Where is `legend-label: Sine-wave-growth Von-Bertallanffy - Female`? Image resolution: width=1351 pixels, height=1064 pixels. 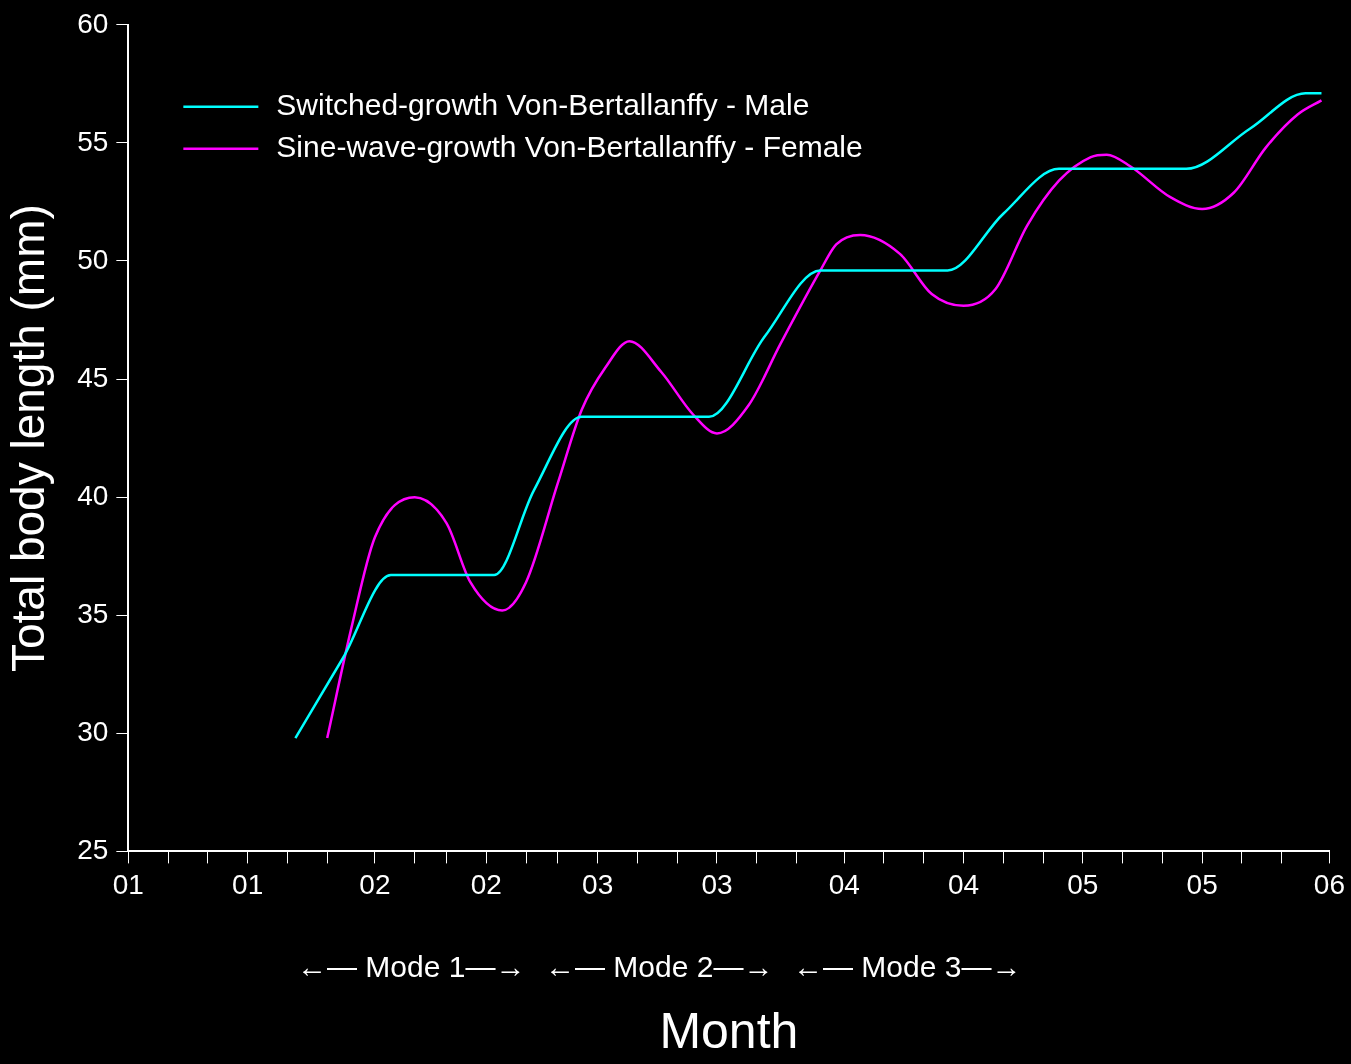 legend-label: Sine-wave-growth Von-Bertallanffy - Female is located at coordinates (569, 147).